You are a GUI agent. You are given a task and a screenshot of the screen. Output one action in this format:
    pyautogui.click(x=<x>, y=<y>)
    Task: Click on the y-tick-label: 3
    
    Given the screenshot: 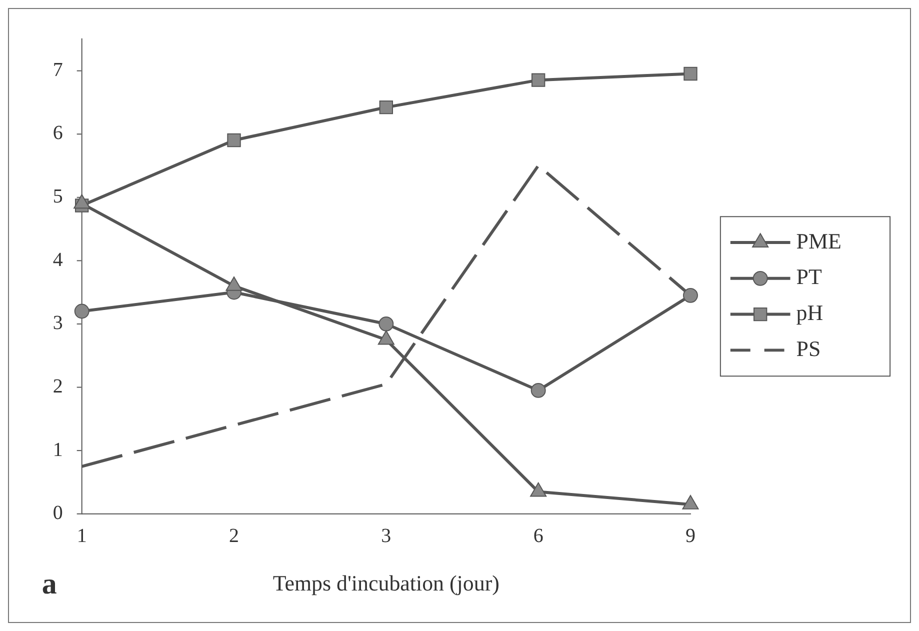 What is the action you would take?
    pyautogui.click(x=57, y=323)
    